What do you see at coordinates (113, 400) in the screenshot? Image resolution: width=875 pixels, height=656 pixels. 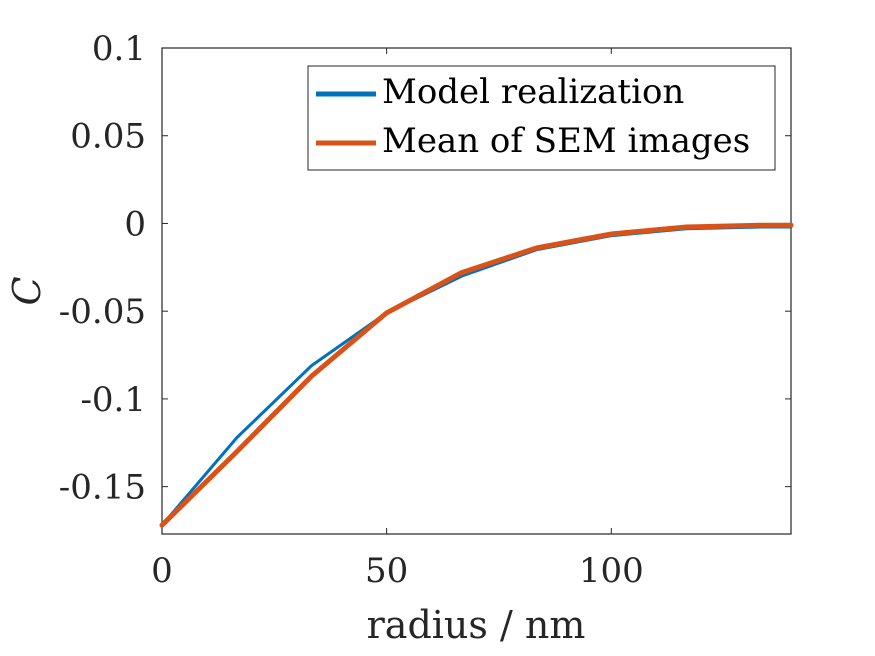 I see `y-tick-label: -0.1` at bounding box center [113, 400].